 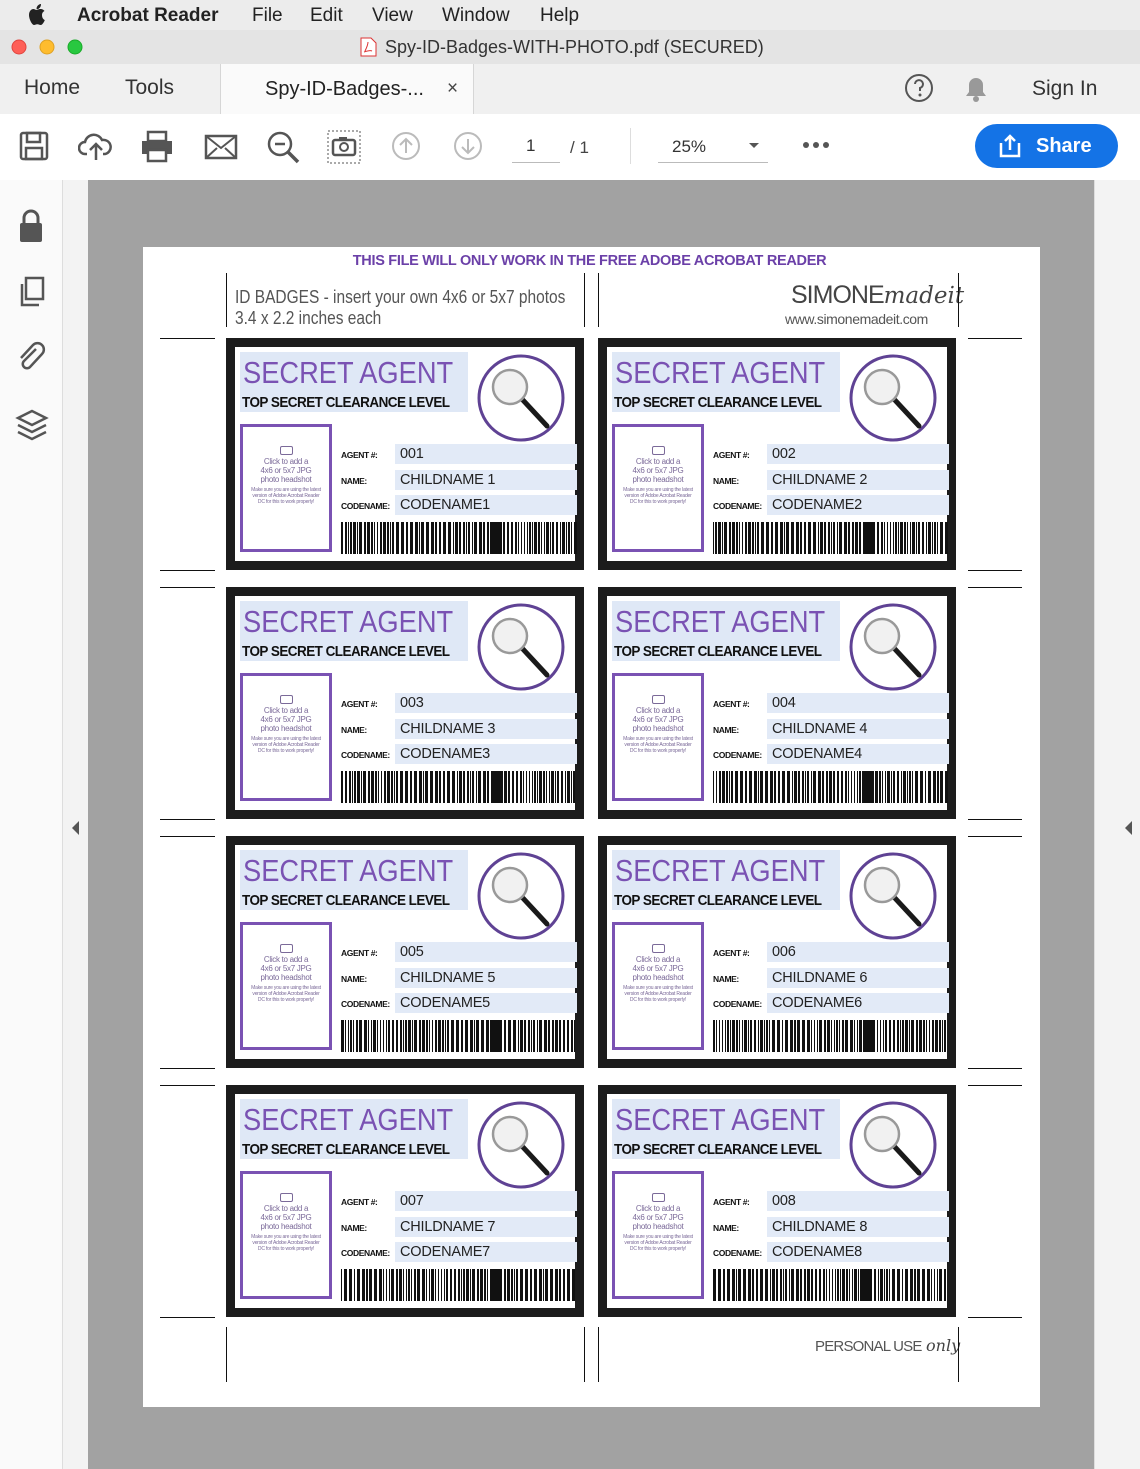 I want to click on security-icon, so click(x=31, y=226).